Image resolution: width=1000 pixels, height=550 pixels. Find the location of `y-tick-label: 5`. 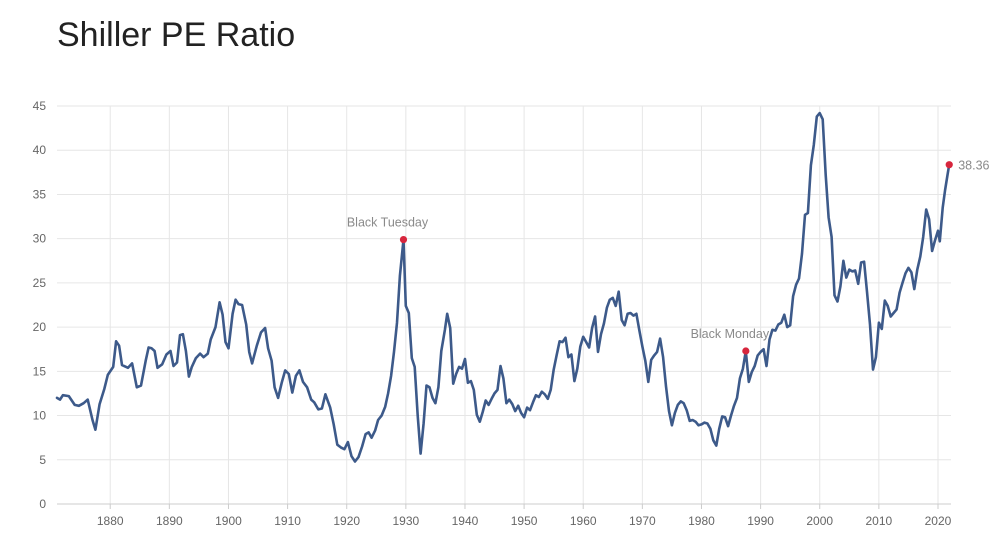

y-tick-label: 5 is located at coordinates (42, 460).